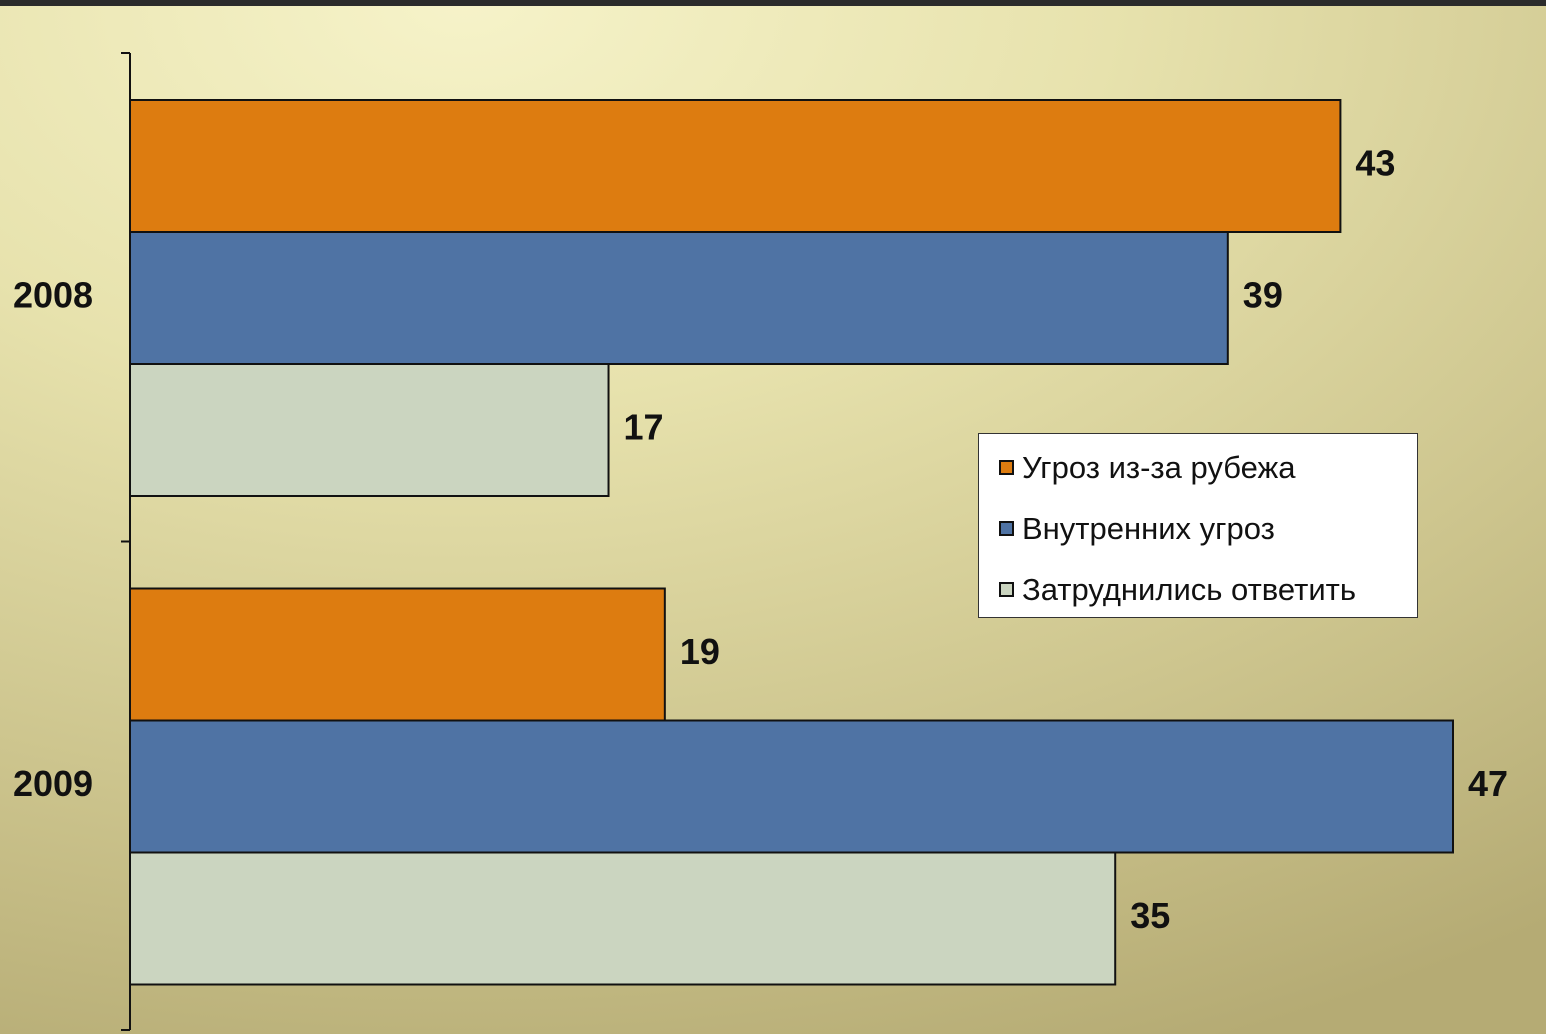 The width and height of the screenshot is (1546, 1034). Describe the element at coordinates (1159, 467) in the screenshot. I see `legend-label-0: Угроз из-за рубежа` at that location.